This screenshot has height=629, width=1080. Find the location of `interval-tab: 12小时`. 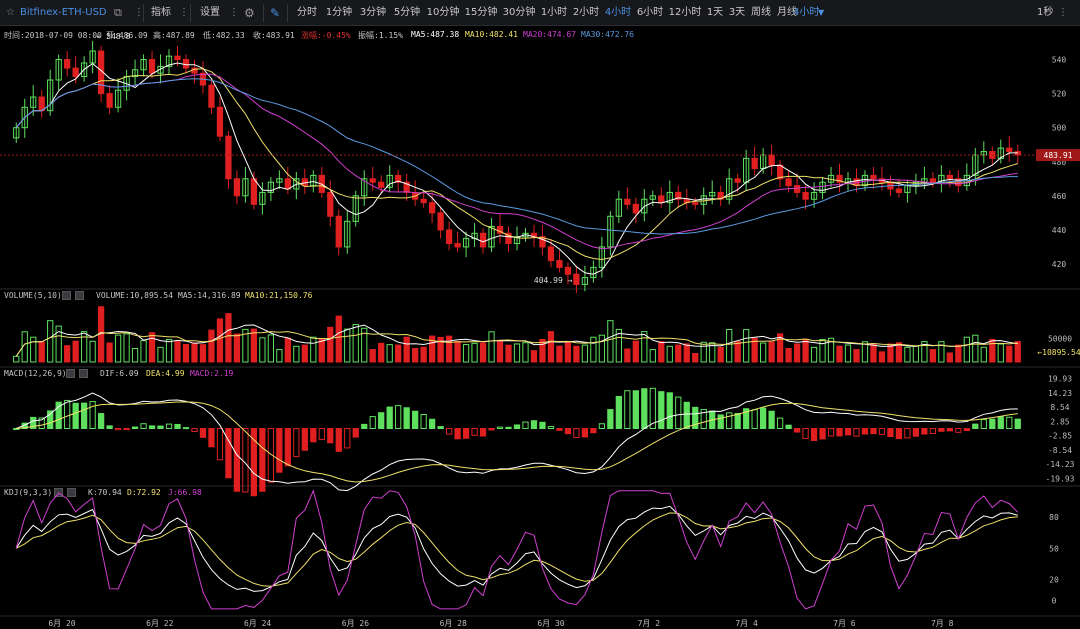

interval-tab: 12小时 is located at coordinates (685, 12).